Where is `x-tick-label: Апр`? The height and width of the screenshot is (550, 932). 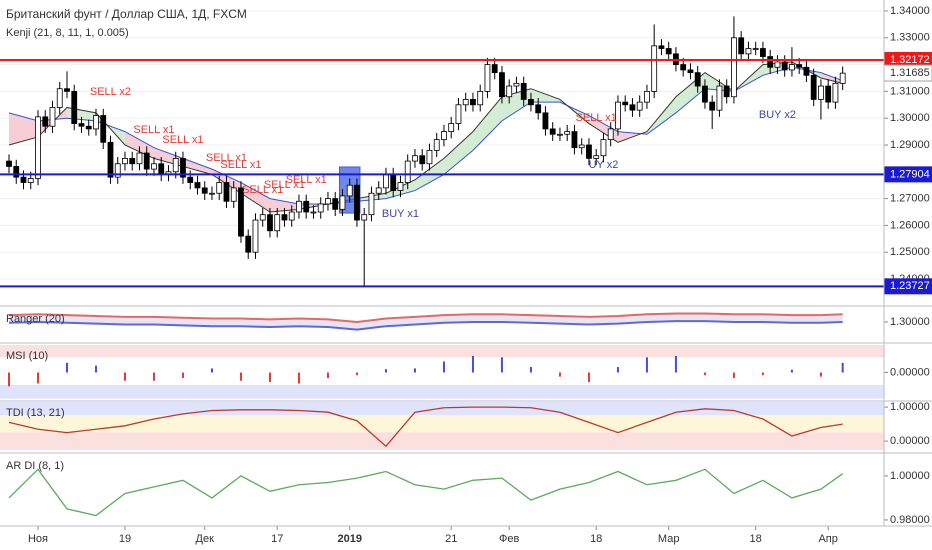
x-tick-label: Апр is located at coordinates (827, 539).